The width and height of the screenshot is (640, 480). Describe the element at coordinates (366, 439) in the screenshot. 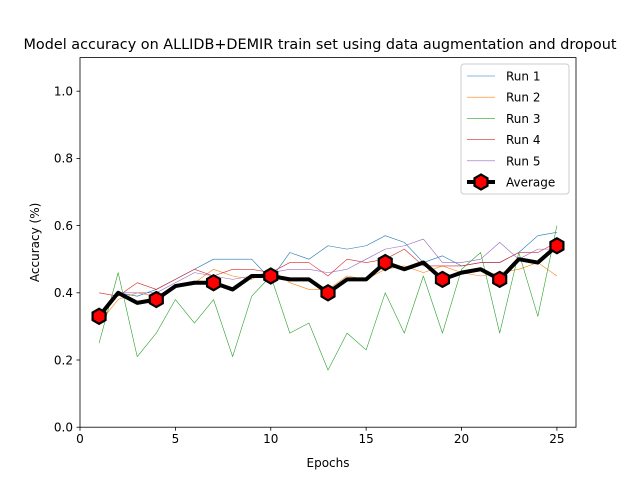

I see `x-tick-label: 15` at that location.